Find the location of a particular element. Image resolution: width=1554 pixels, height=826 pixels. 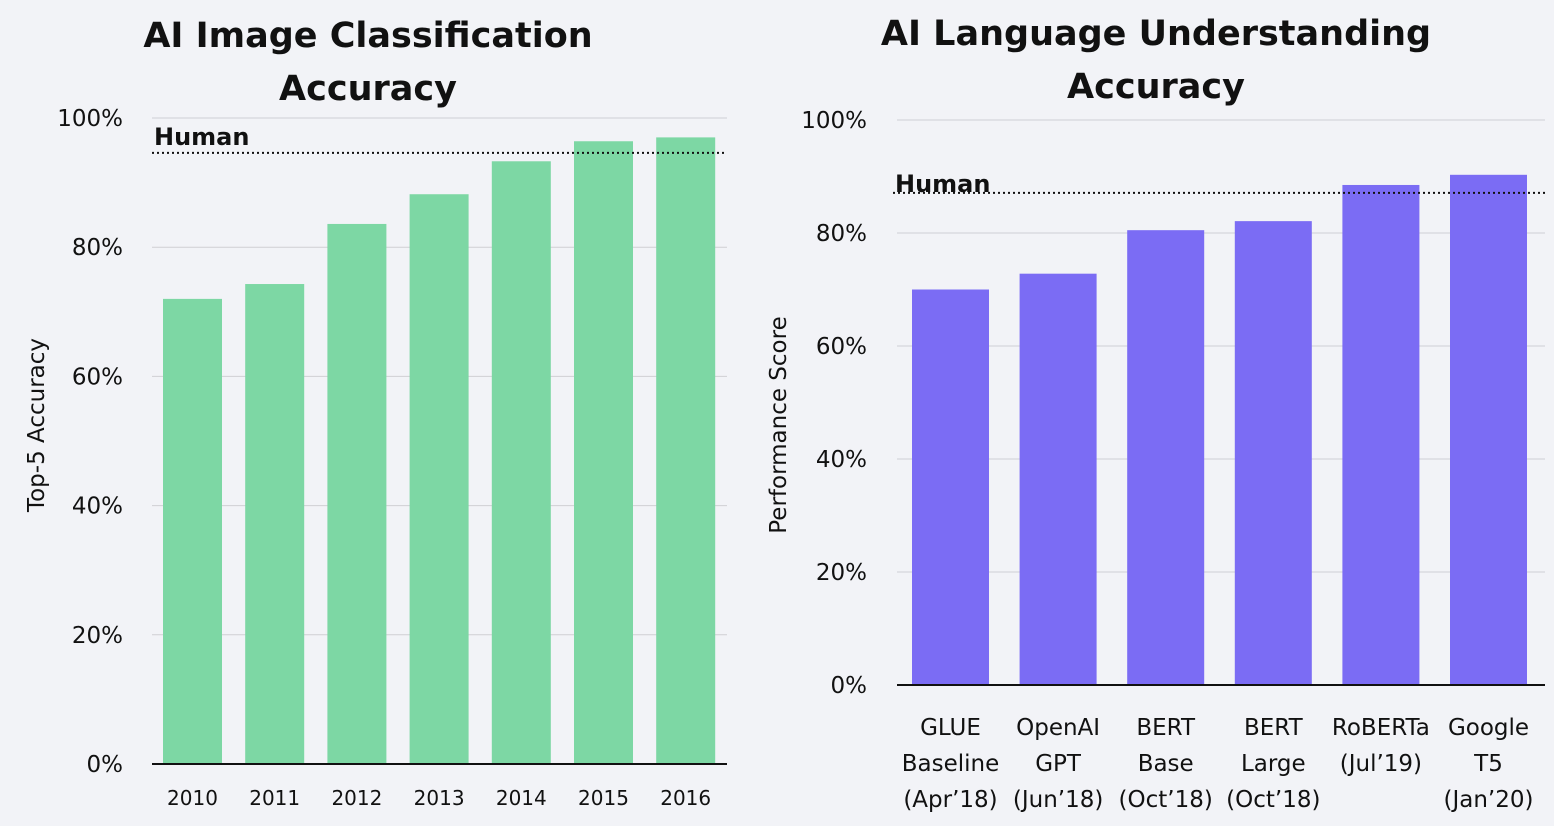

chart-title-line: AI Language Understanding is located at coordinates (1156, 34).